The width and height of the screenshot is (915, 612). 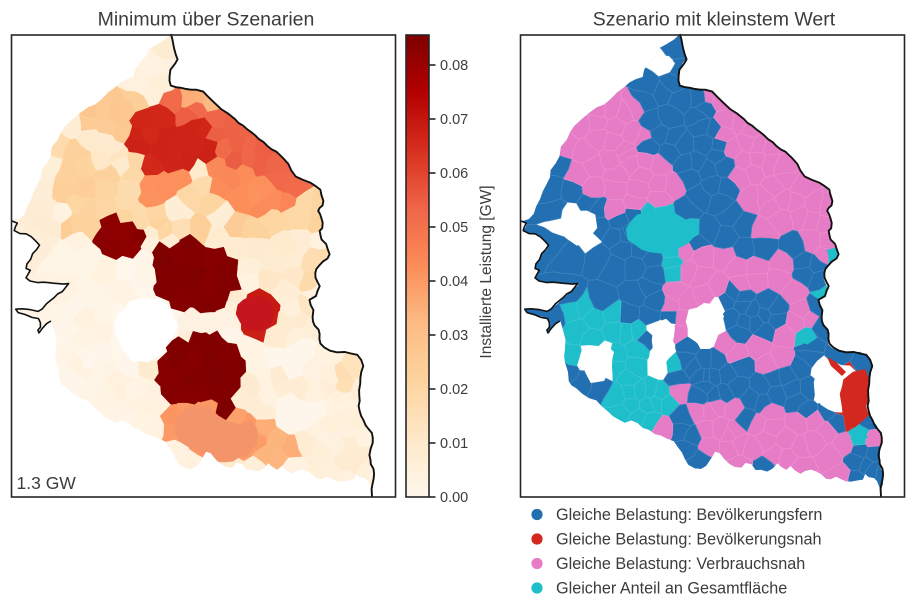 What do you see at coordinates (206, 20) in the screenshot?
I see `svg-text: Minimum über Szenarien` at bounding box center [206, 20].